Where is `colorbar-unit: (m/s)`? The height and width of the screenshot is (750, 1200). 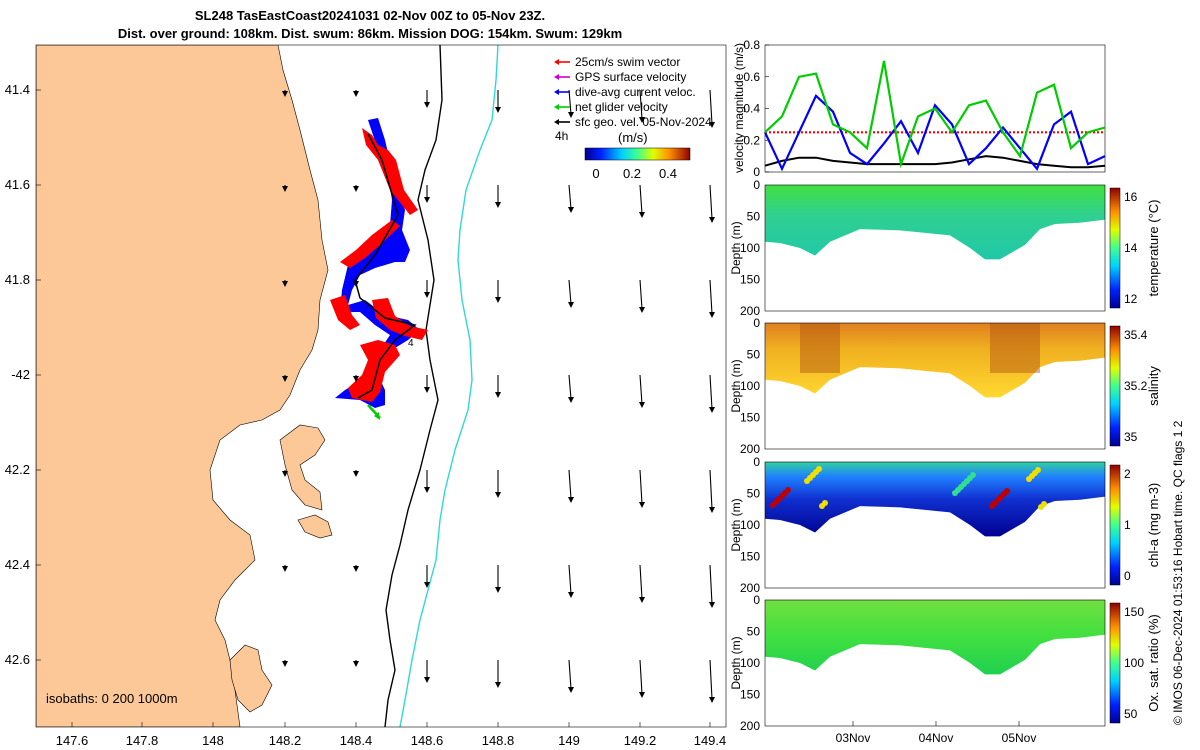 colorbar-unit: (m/s) is located at coordinates (633, 137).